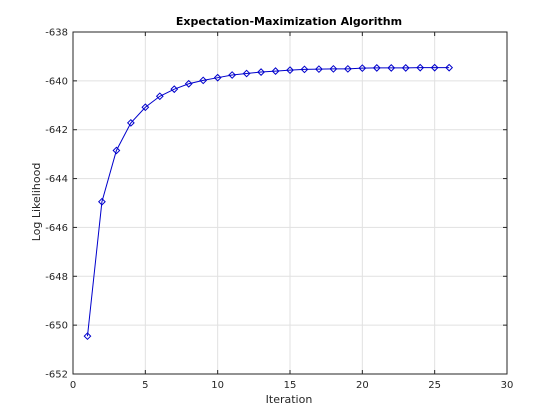 This screenshot has width=560, height=420. What do you see at coordinates (56, 277) in the screenshot?
I see `y-tick-label: -648` at bounding box center [56, 277].